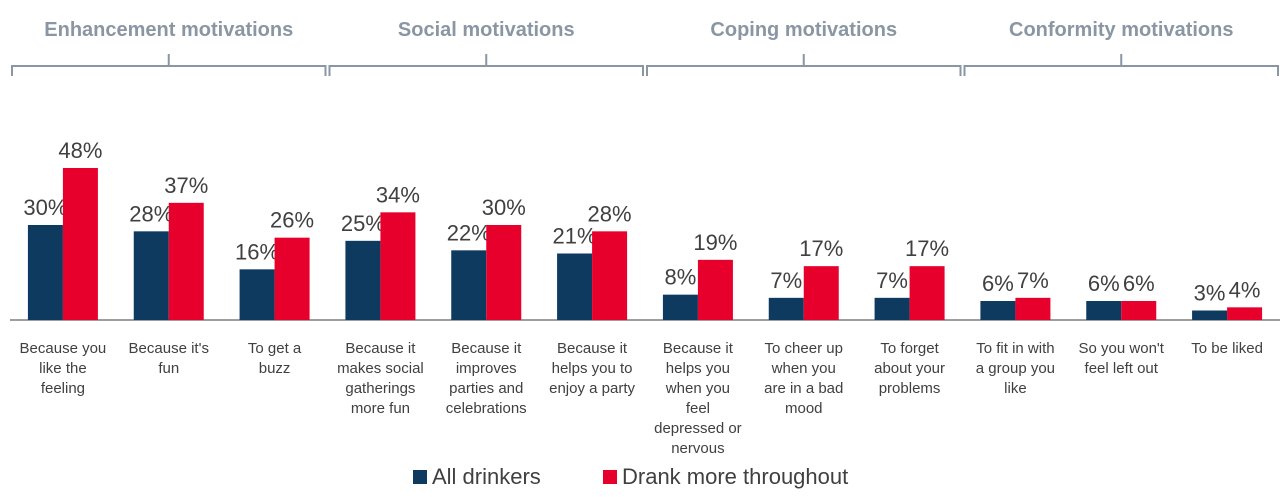 This screenshot has width=1282, height=497. Describe the element at coordinates (257, 251) in the screenshot. I see `value-label-0-2: 16%` at that location.